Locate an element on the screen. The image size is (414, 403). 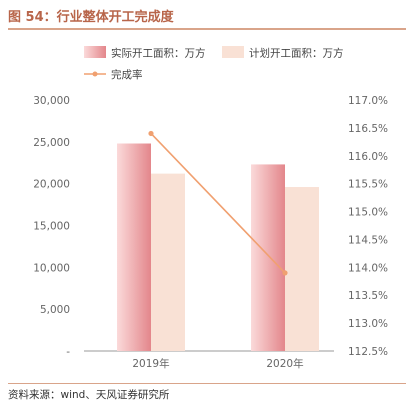
y-right-tick-label: 114.0% is located at coordinates (368, 268).